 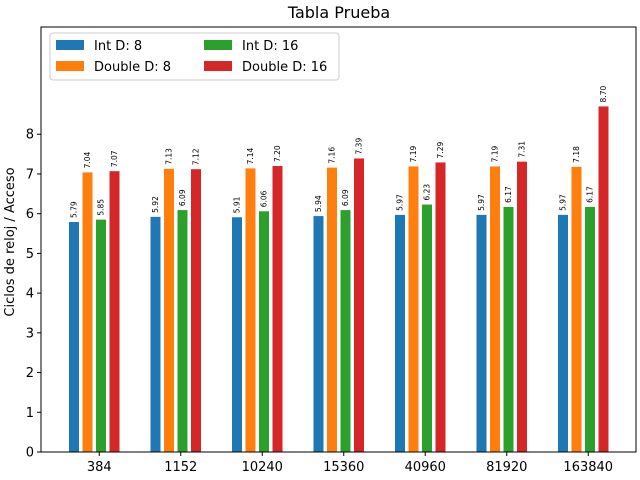 I want to click on bar-value-label: 7.14, so click(x=250, y=155).